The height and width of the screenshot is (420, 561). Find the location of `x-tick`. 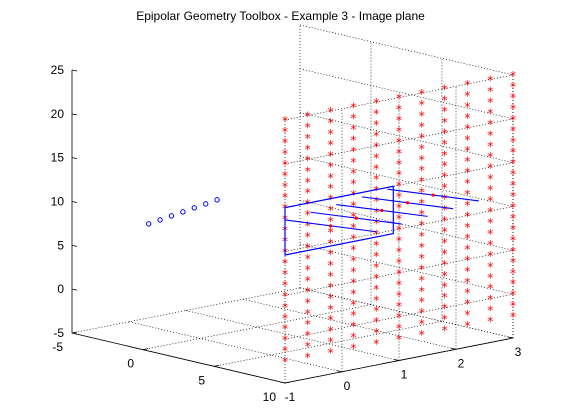

x-tick is located at coordinates (287, 382).